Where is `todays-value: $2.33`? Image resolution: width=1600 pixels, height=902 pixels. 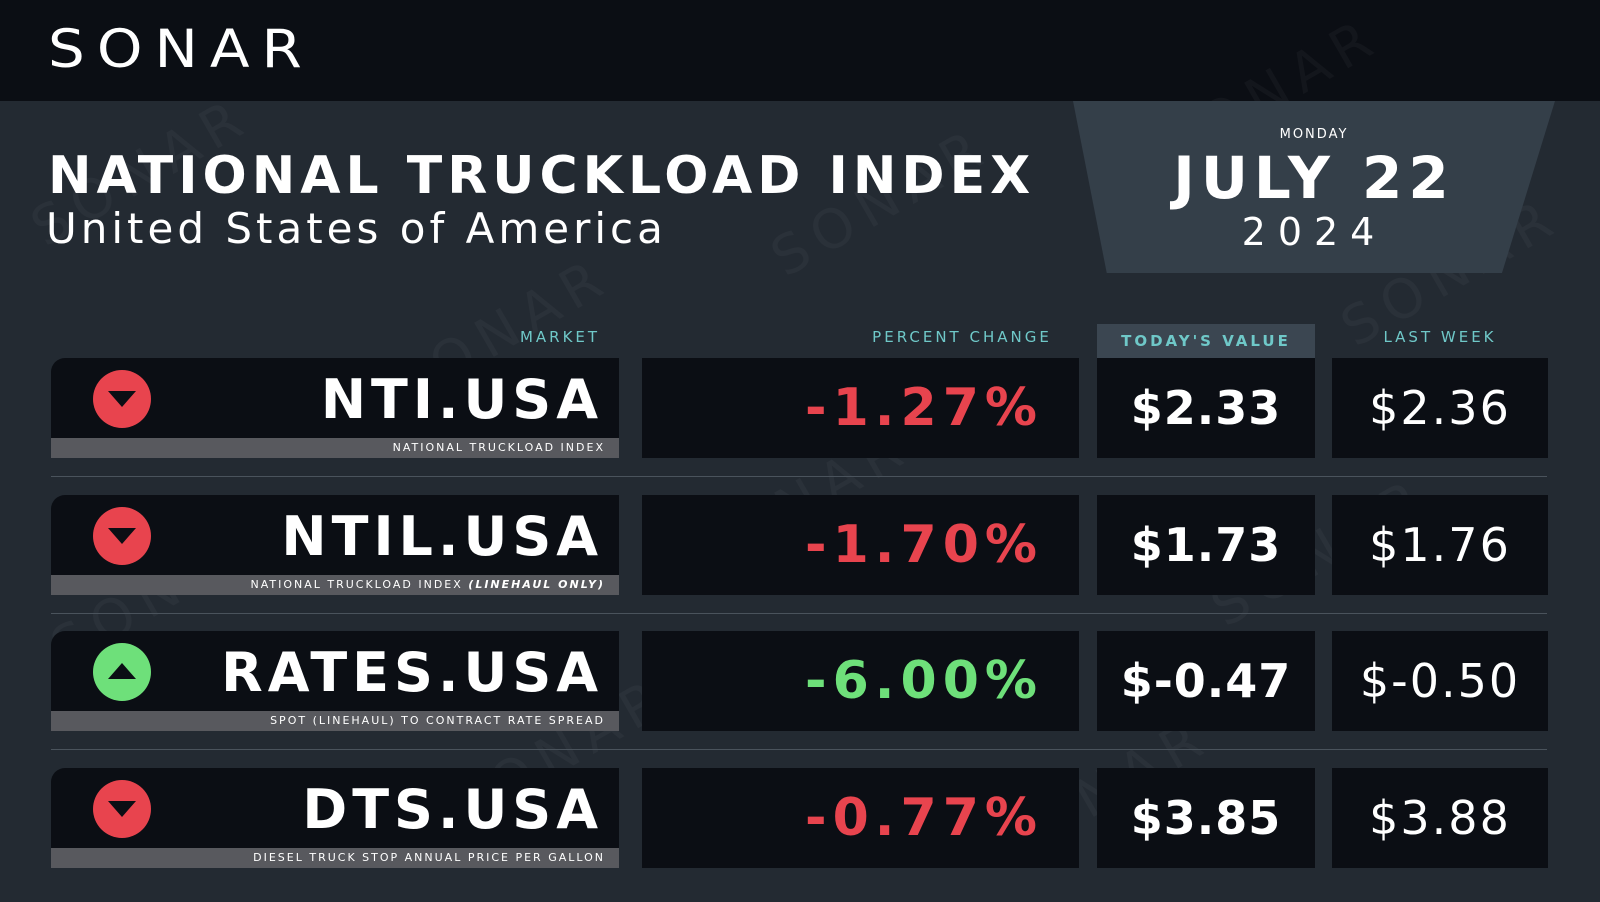 todays-value: $2.33 is located at coordinates (1206, 408).